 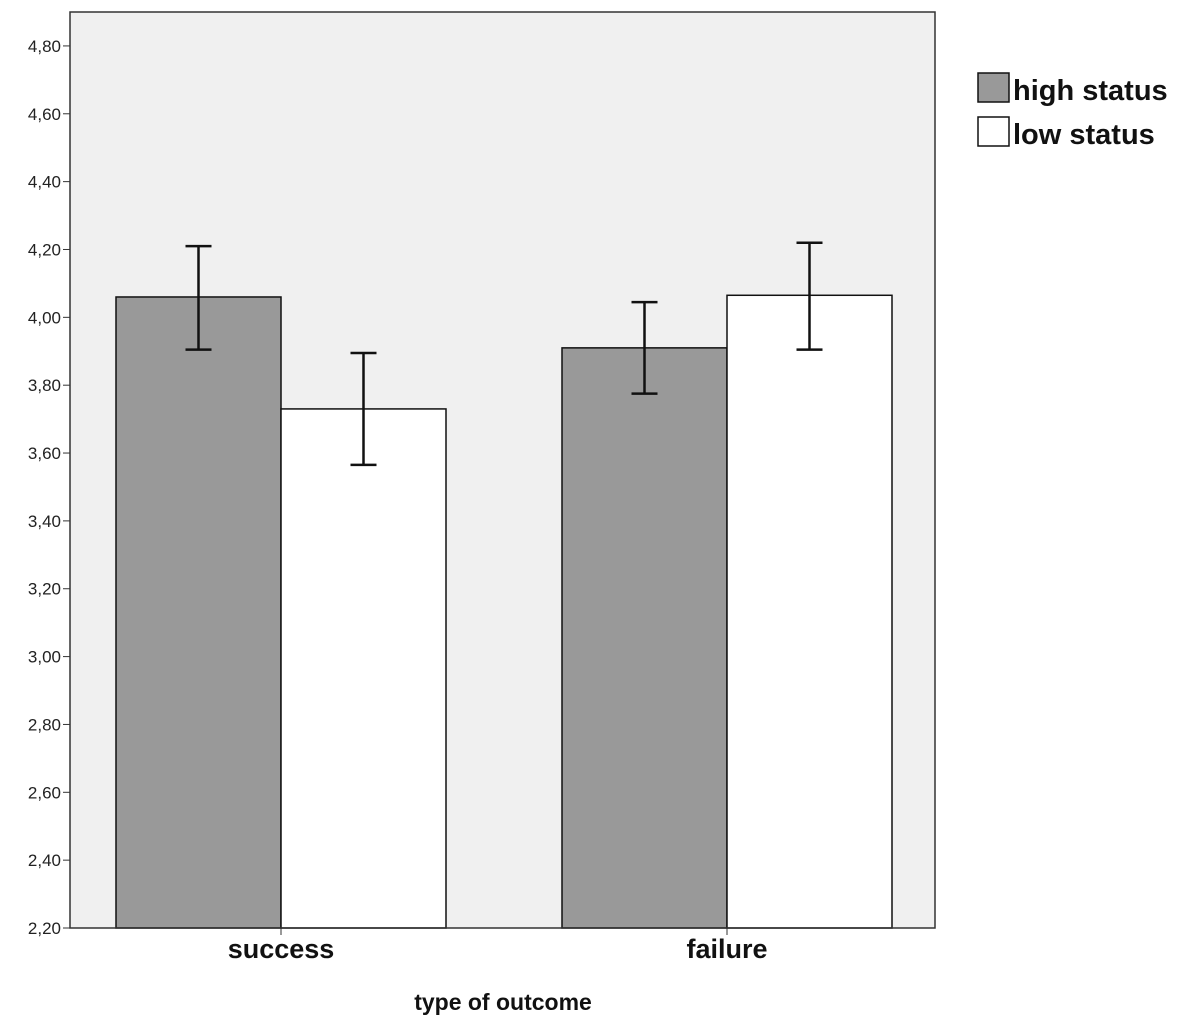 I want to click on legend-item-high-status: high status, so click(x=1072, y=89).